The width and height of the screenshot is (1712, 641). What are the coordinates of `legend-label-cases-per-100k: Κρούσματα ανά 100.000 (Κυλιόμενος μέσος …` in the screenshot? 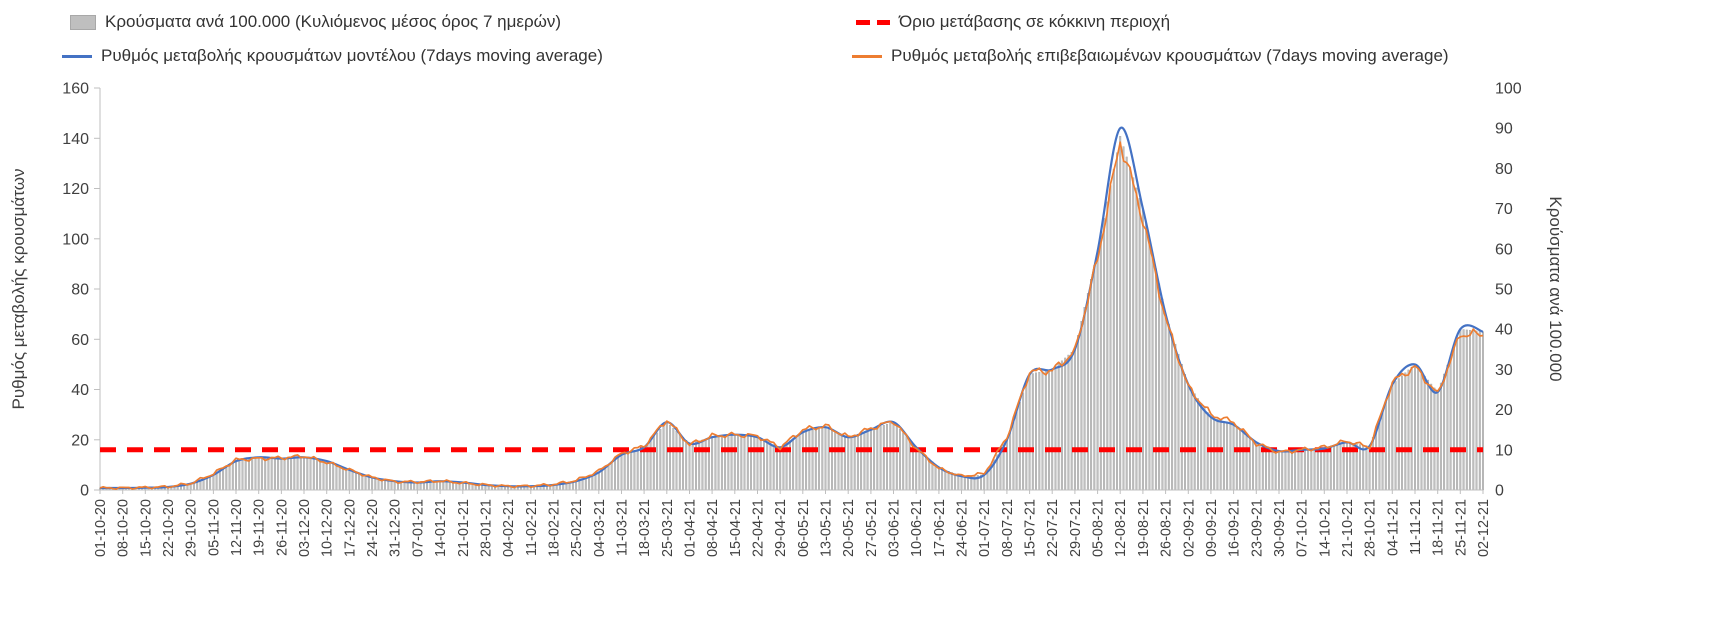 It's located at (333, 21).